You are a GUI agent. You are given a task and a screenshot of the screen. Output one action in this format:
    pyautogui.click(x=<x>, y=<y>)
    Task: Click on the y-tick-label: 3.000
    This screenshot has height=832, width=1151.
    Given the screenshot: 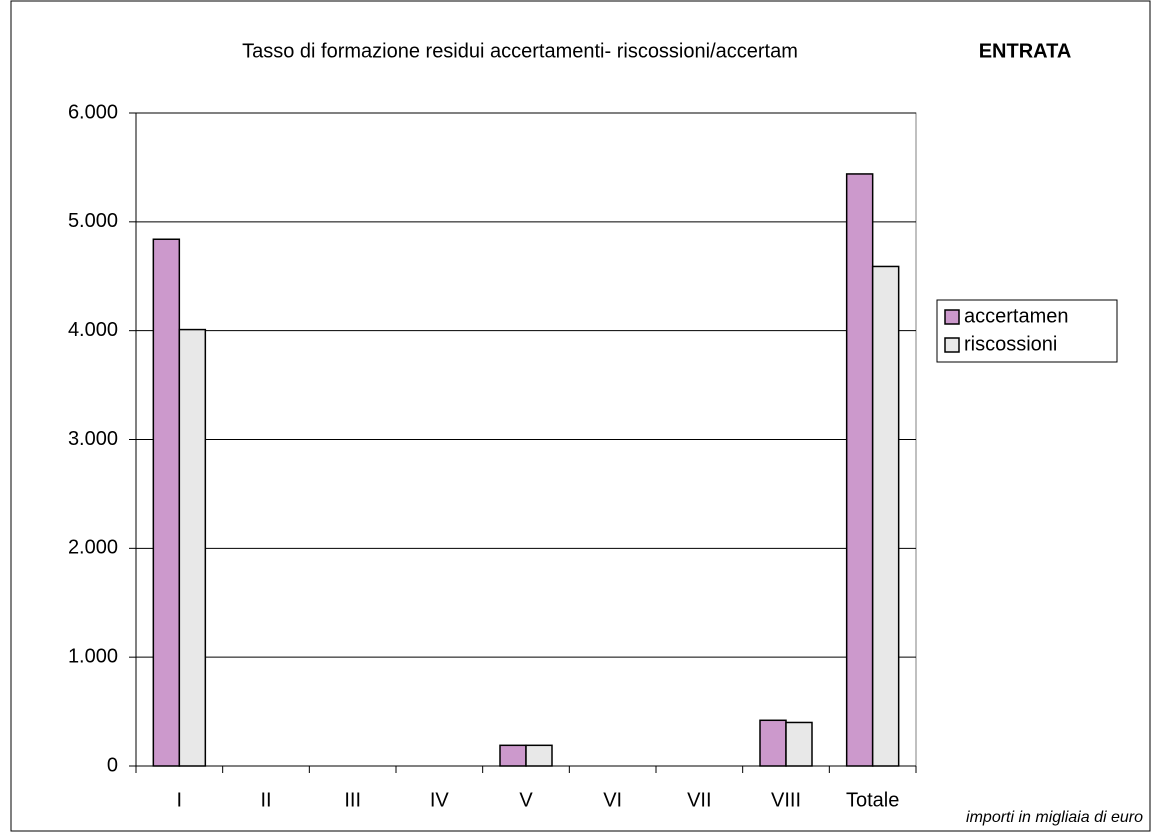 What is the action you would take?
    pyautogui.click(x=93, y=439)
    